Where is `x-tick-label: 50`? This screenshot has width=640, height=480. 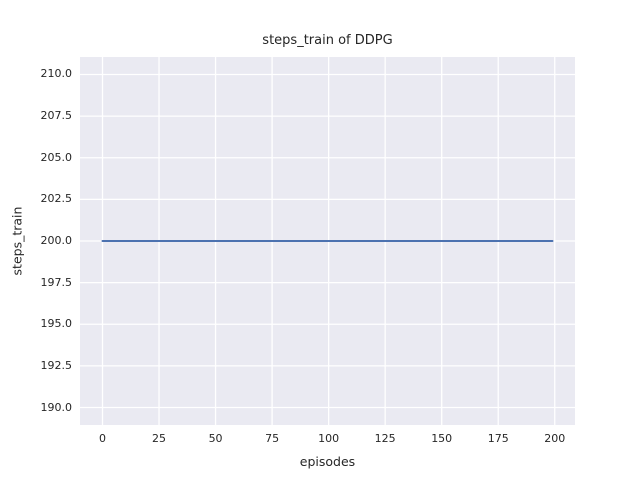 x-tick-label: 50 is located at coordinates (215, 438).